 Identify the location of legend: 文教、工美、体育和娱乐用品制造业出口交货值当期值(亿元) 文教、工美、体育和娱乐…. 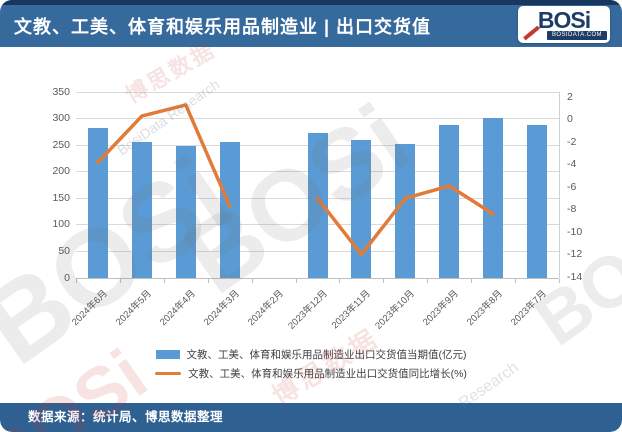
(311, 364).